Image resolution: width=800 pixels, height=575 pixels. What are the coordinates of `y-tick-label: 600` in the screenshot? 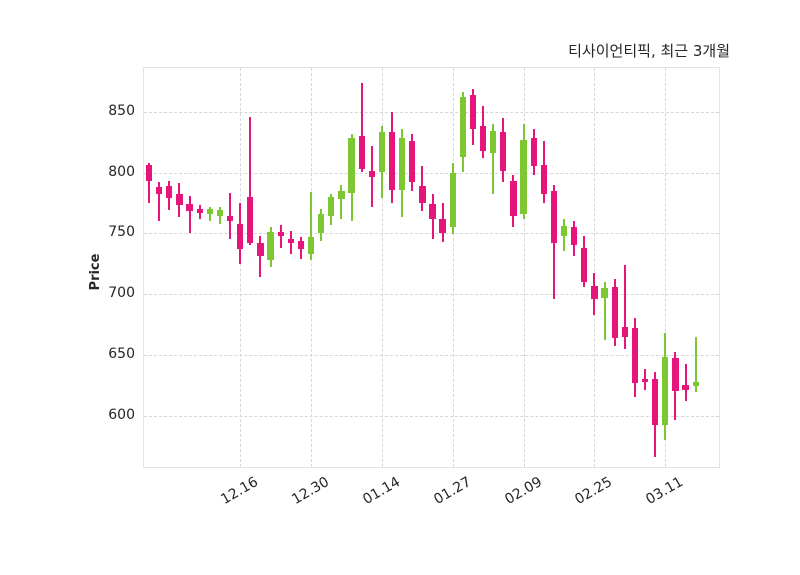 It's located at (121, 414).